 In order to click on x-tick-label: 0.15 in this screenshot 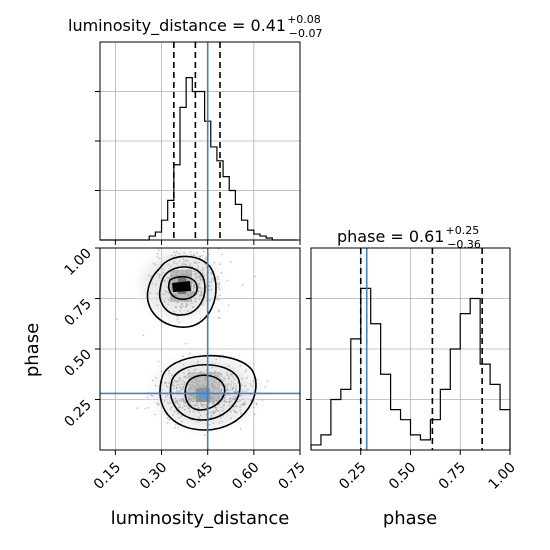, I will do `click(107, 476)`.